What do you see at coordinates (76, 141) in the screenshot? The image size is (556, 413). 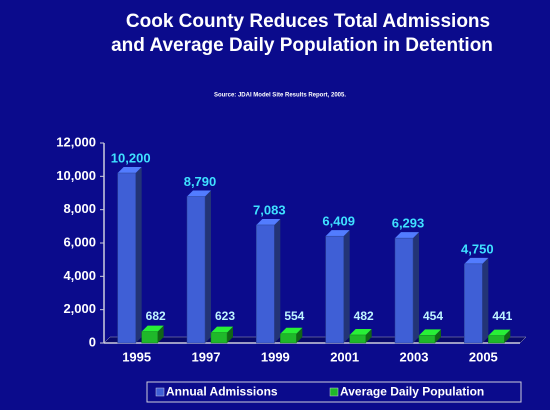 I see `y-tick-label: 12,000` at bounding box center [76, 141].